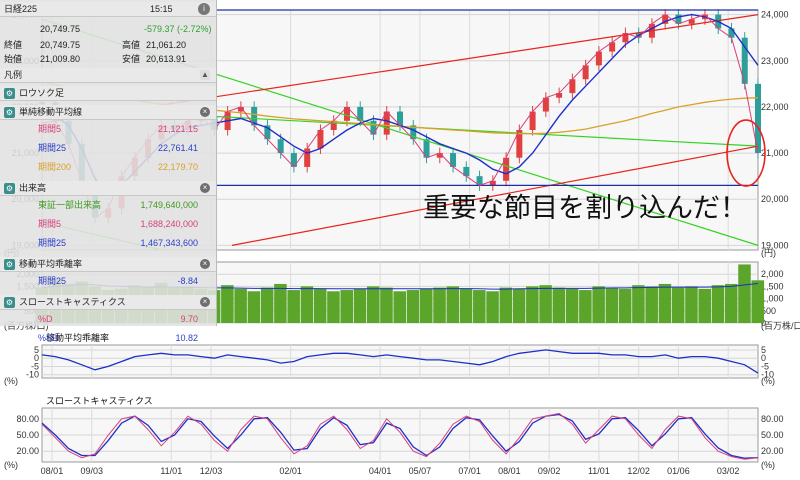  I want to click on legend-item-label: 期間25, so click(52, 243).